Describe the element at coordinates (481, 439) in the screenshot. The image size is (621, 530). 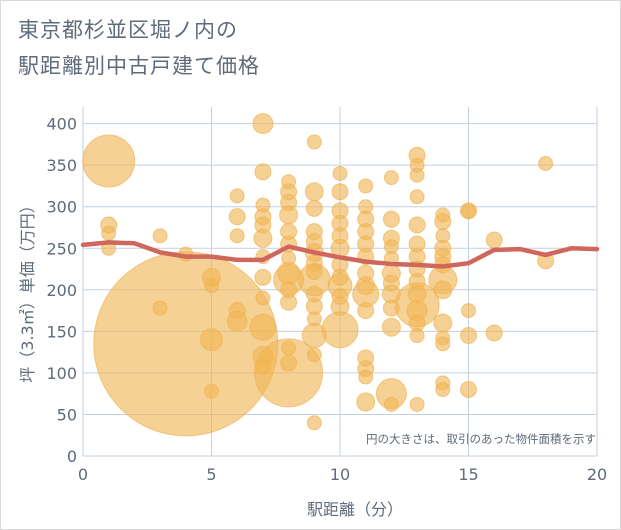
I see `size-note: 円の大きさは、取引のあった物件面積を示す` at that location.